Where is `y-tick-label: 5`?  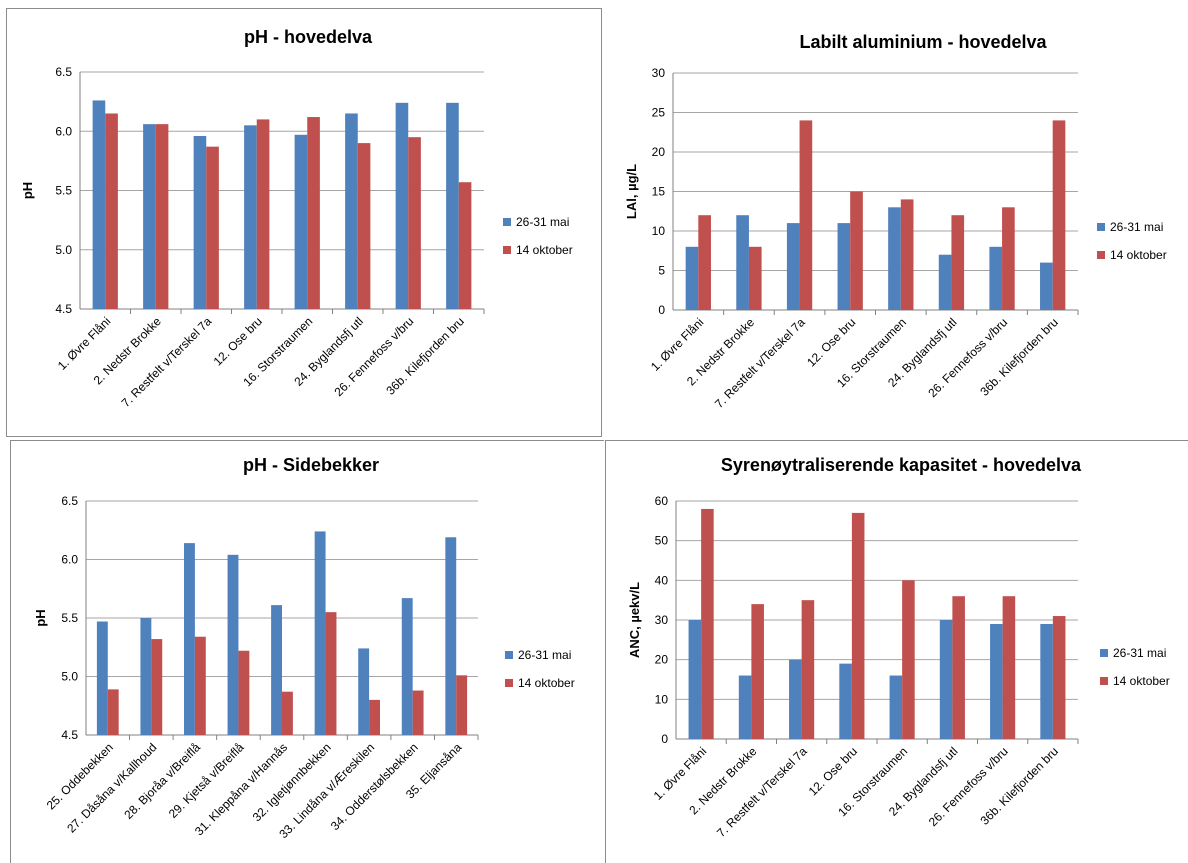 y-tick-label: 5 is located at coordinates (661, 271).